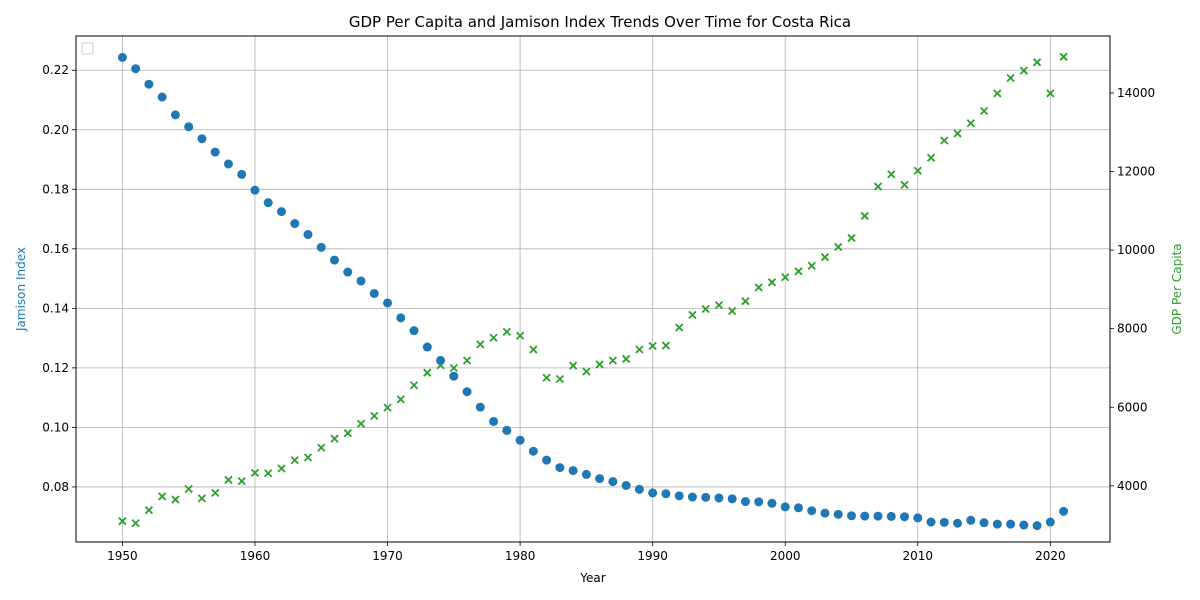  Describe the element at coordinates (122, 556) in the screenshot. I see `x-tick-label: 1950` at that location.